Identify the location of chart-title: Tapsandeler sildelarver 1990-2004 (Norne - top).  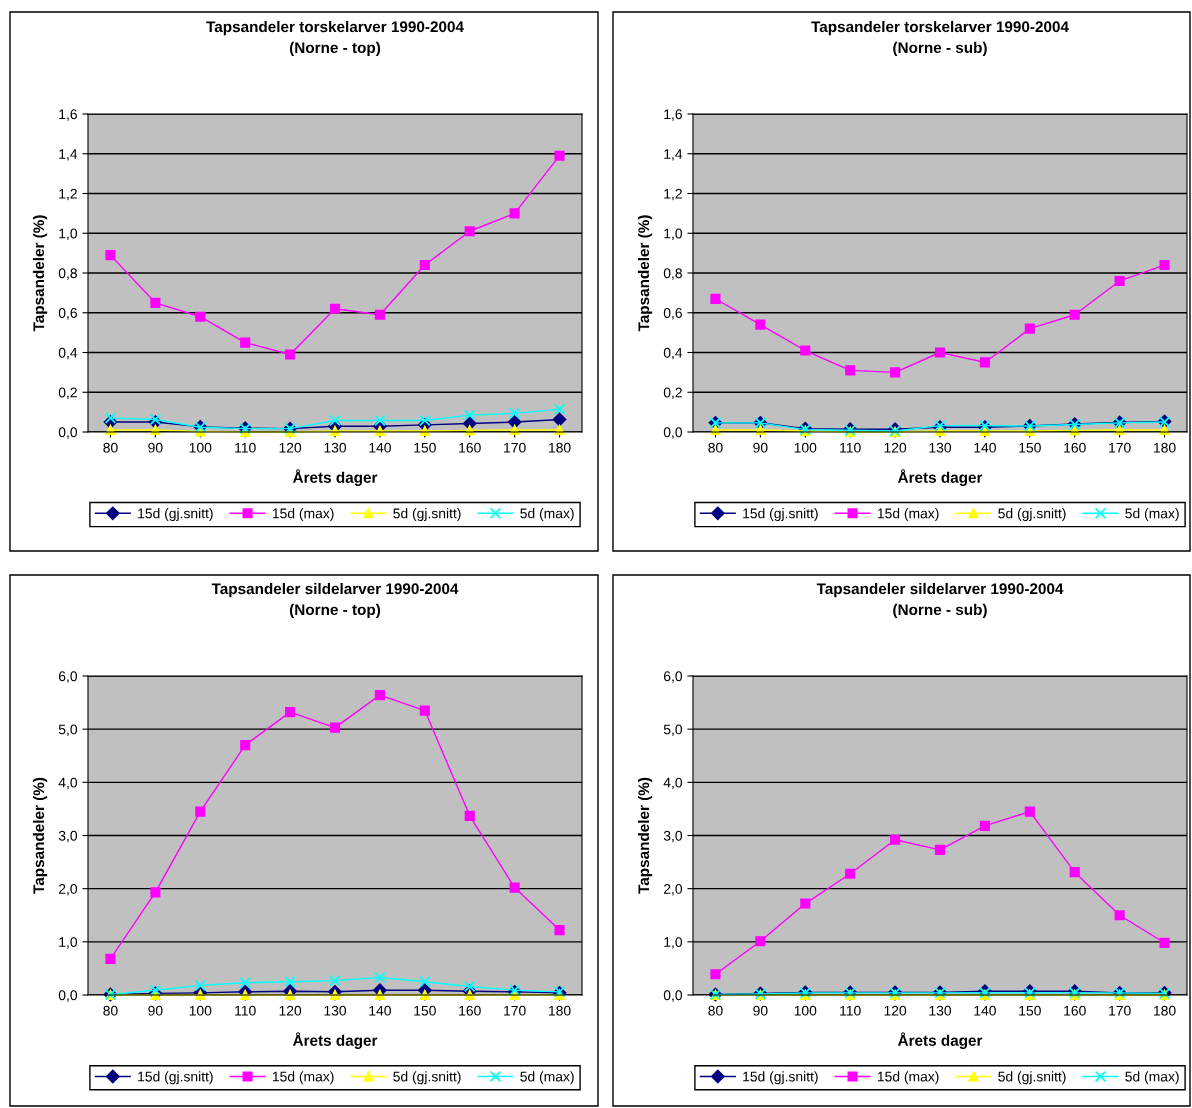
(335, 600).